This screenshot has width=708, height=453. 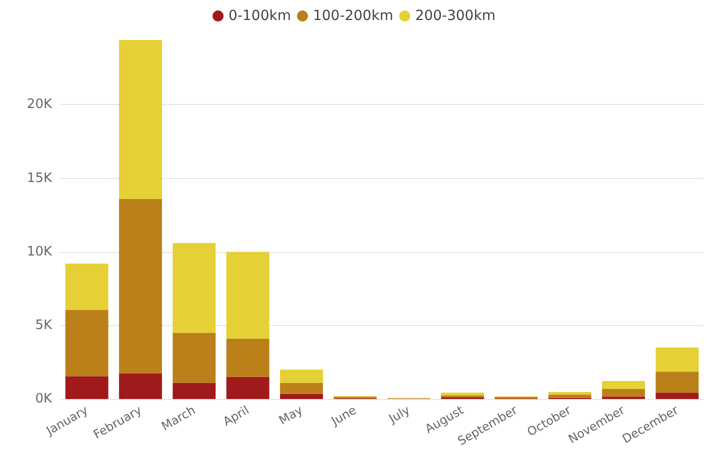 I want to click on legend-label: 200-300km, so click(x=455, y=16).